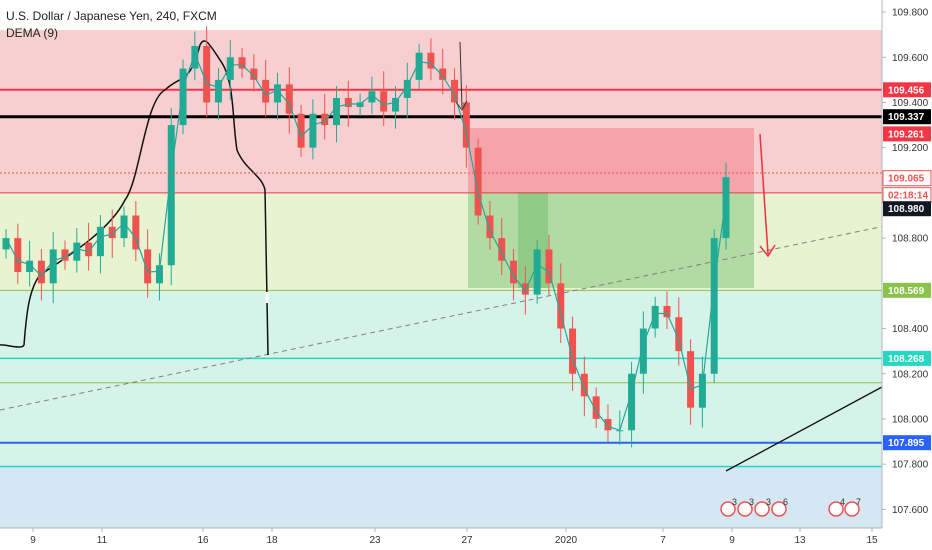  What do you see at coordinates (910, 148) in the screenshot?
I see `price-tick-label: 109.200` at bounding box center [910, 148].